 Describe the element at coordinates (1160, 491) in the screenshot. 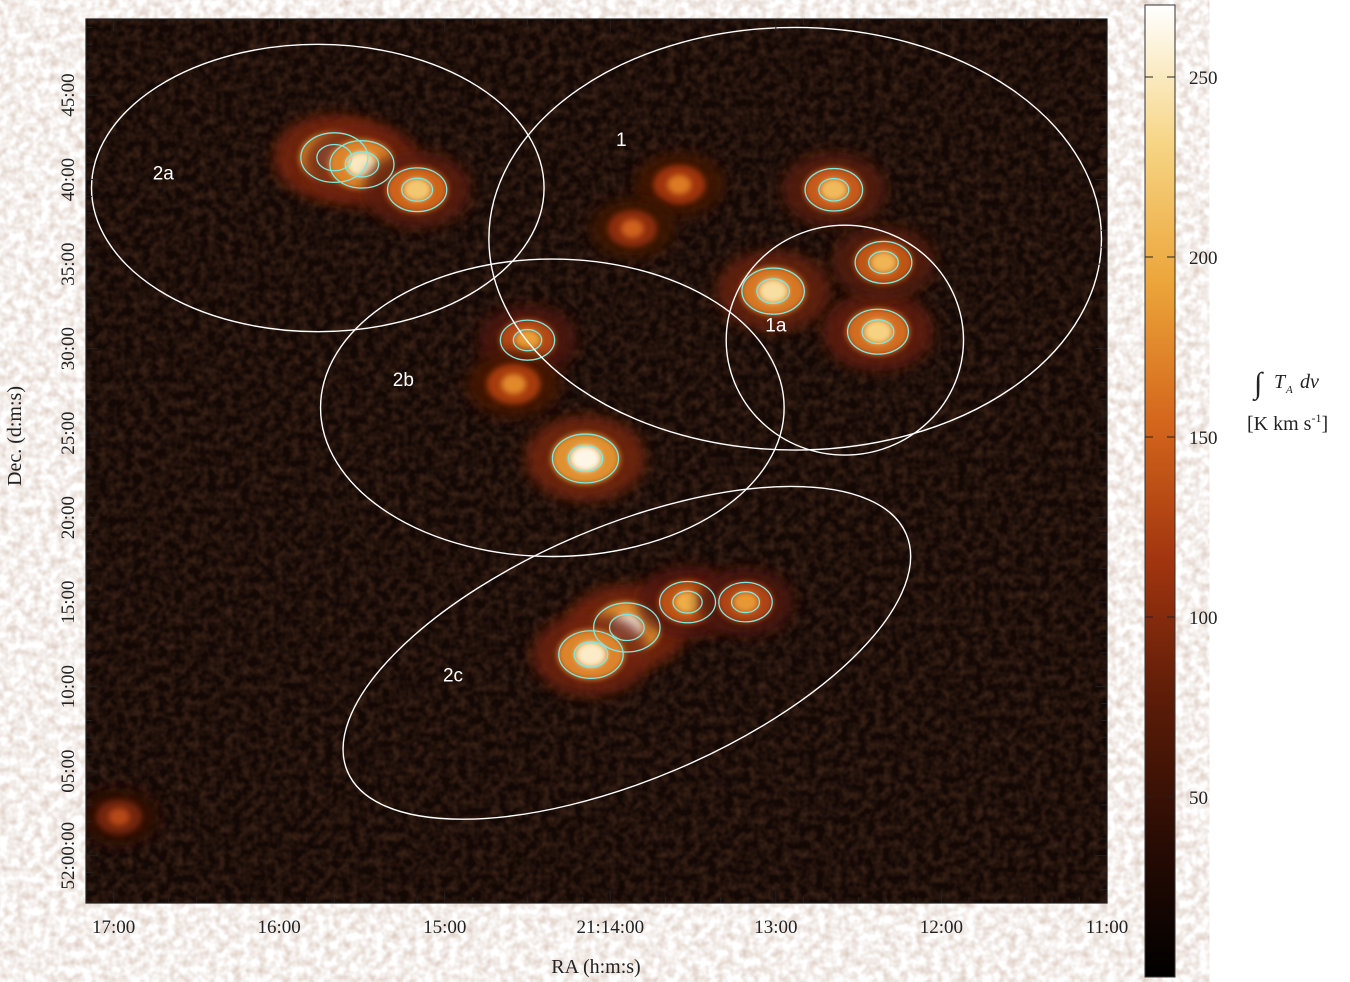

I see `colorbar-gradient` at that location.